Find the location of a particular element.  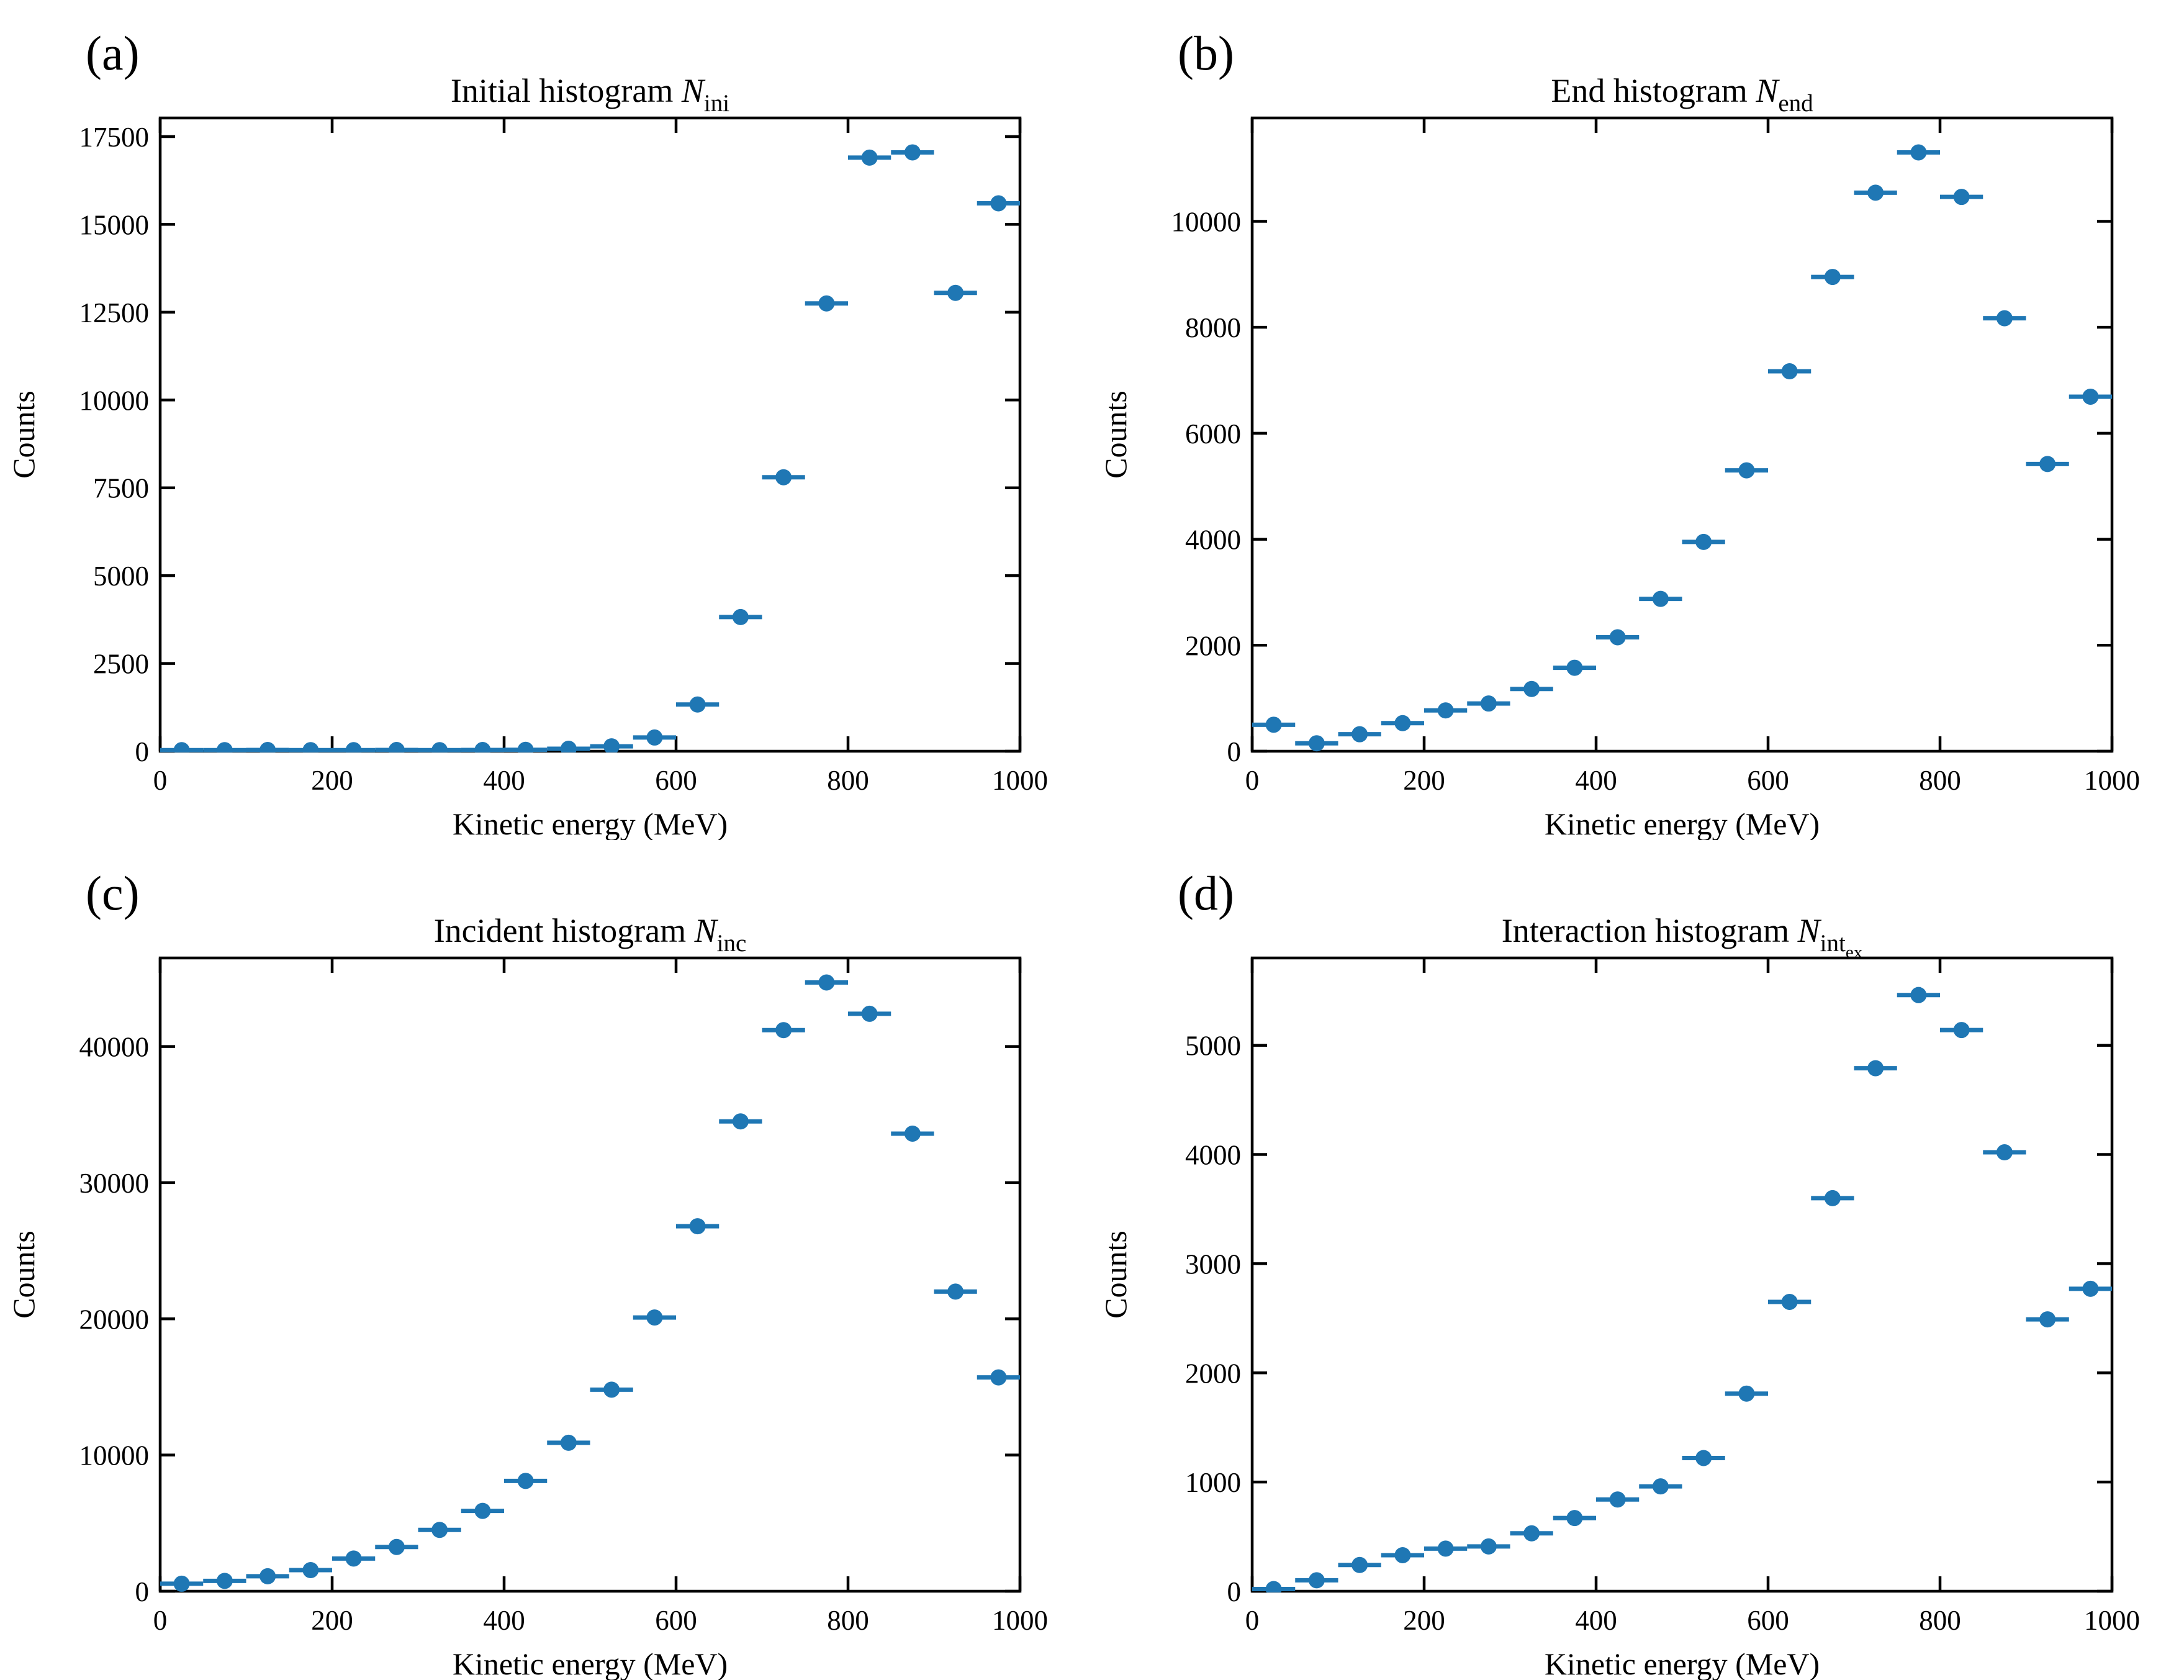

y-tick-label: 2000 is located at coordinates (1213, 1373).